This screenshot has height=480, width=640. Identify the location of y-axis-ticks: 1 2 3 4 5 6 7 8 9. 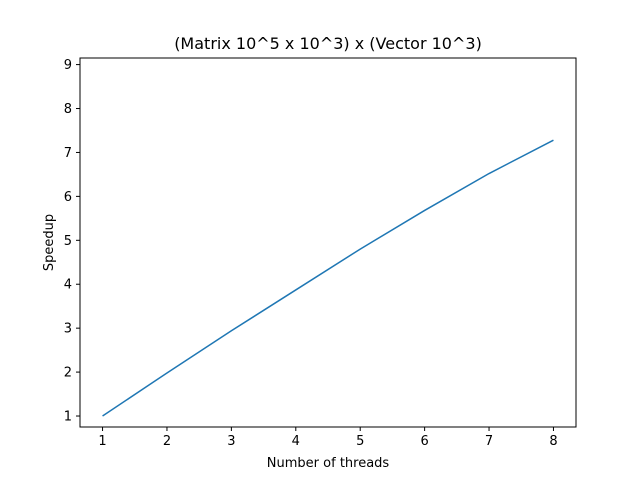
(72, 241).